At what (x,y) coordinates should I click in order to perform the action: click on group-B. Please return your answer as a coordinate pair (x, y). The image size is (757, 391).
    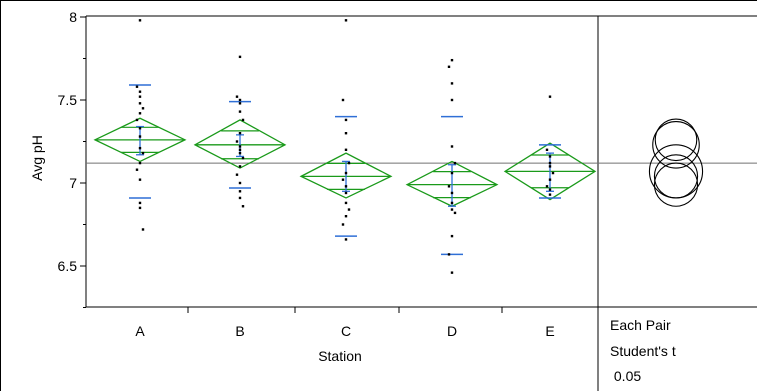
    Looking at the image, I should click on (240, 144).